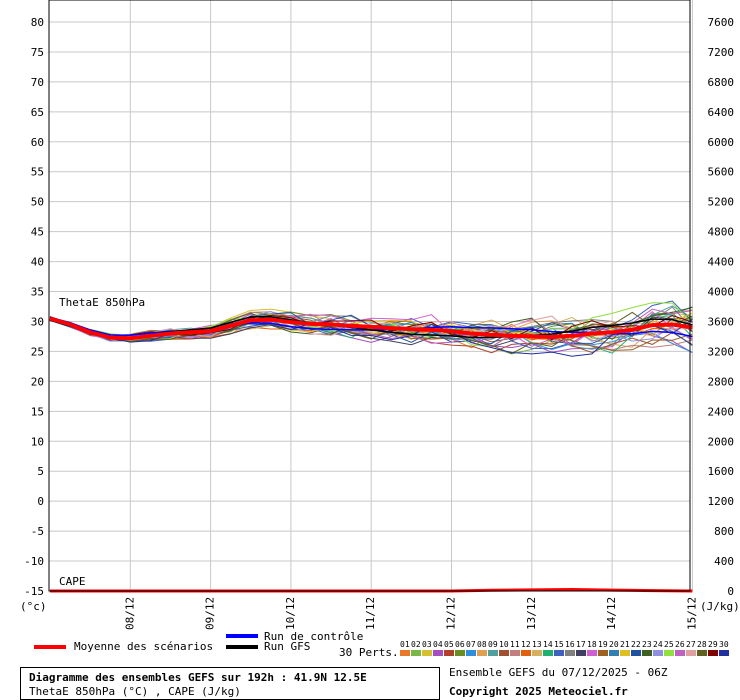 Image resolution: width=740 pixels, height=700 pixels. What do you see at coordinates (37, 172) in the screenshot?
I see `left-tick-label: 55` at bounding box center [37, 172].